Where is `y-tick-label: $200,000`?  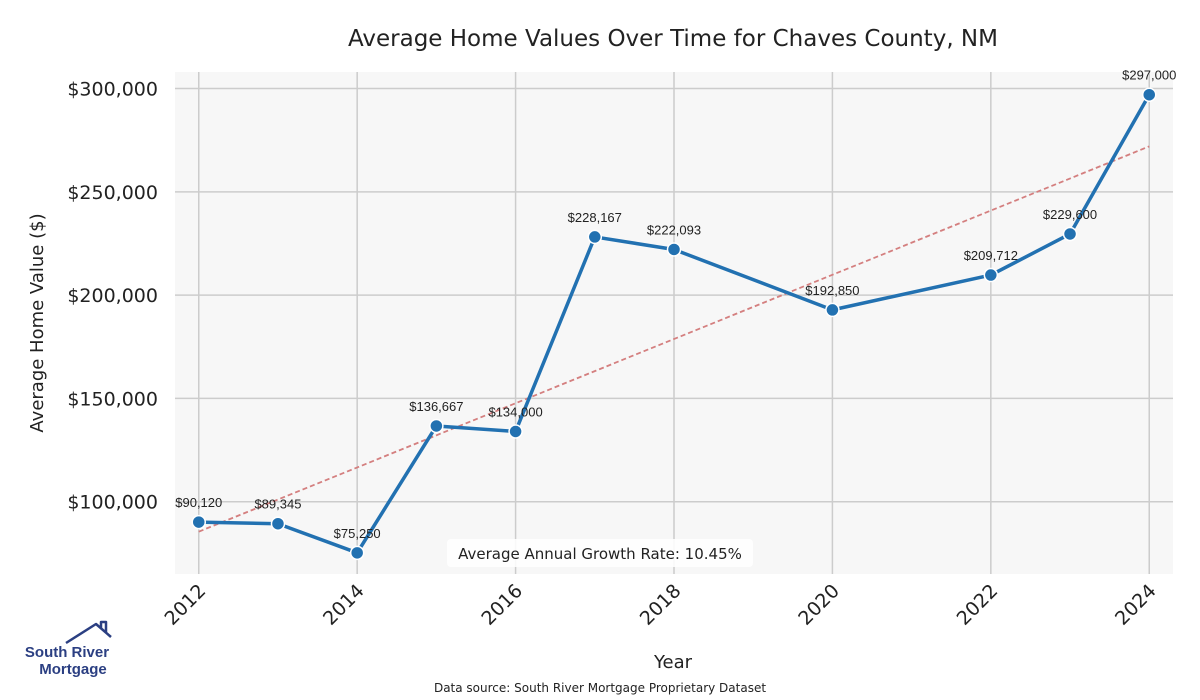 y-tick-label: $200,000 is located at coordinates (112, 296).